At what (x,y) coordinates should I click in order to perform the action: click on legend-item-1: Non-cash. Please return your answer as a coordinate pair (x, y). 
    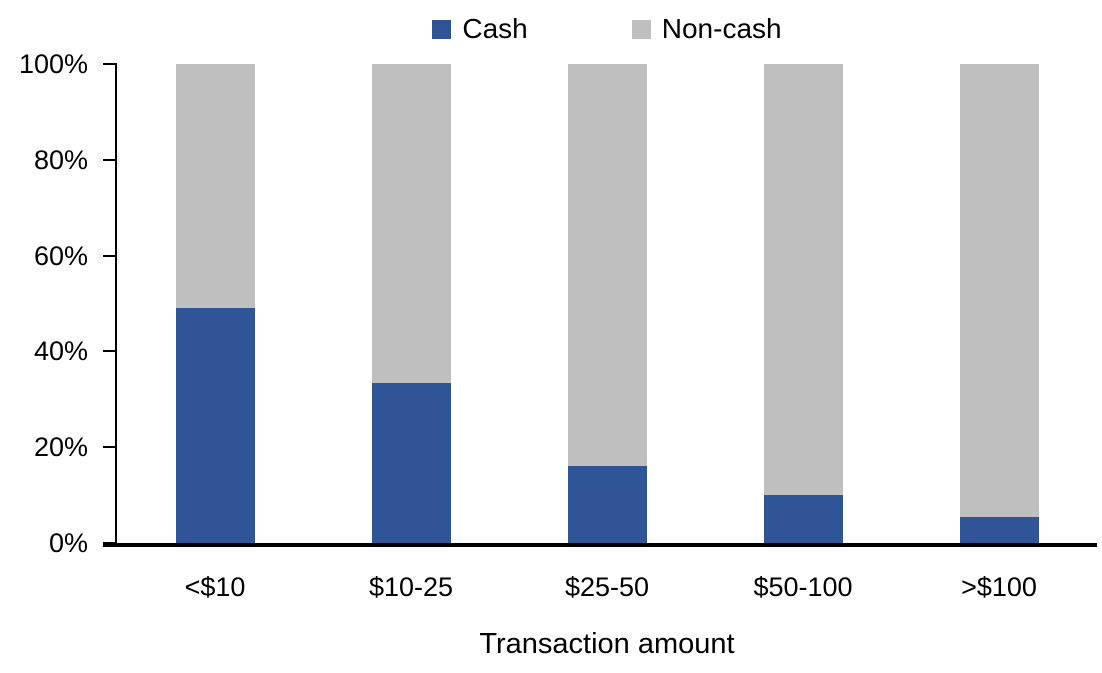
    Looking at the image, I should click on (706, 28).